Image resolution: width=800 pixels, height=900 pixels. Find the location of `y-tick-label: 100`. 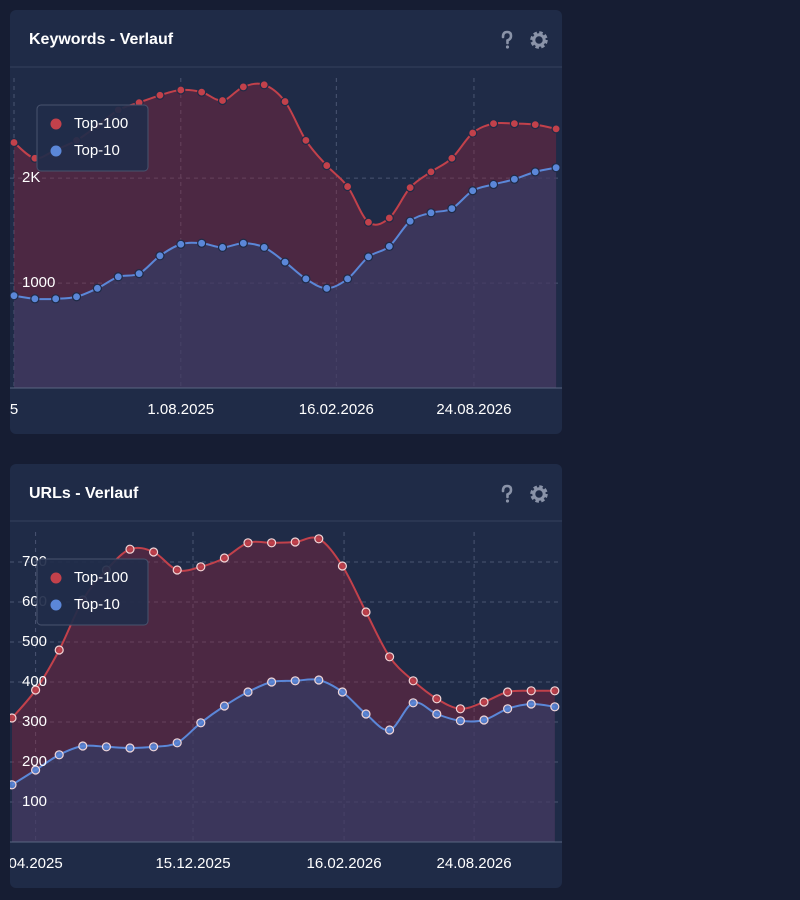

y-tick-label: 100 is located at coordinates (34, 801).